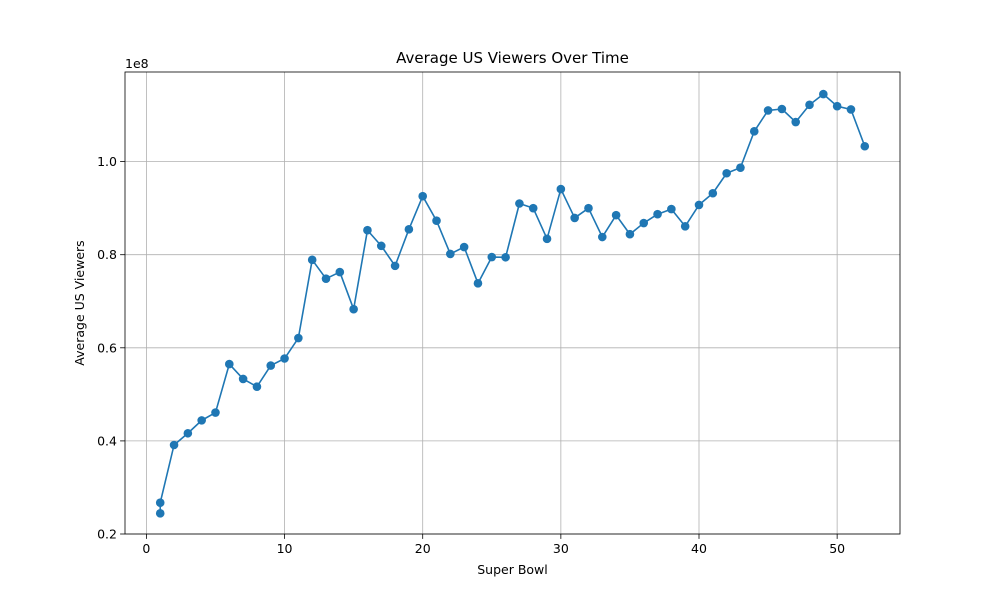 This screenshot has width=1000, height=600. Describe the element at coordinates (512, 58) in the screenshot. I see `chart-title: Average US Viewers Over Time` at that location.